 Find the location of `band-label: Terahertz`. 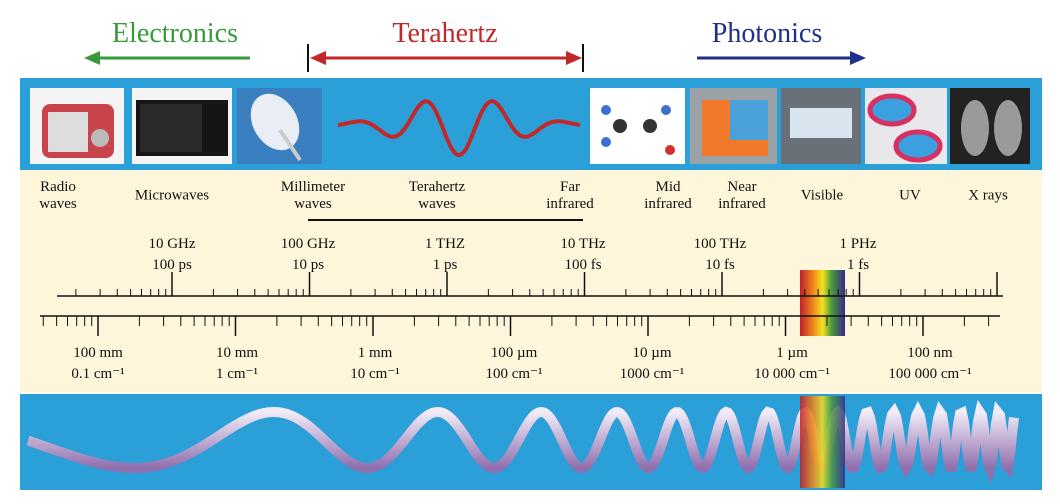

band-label: Terahertz is located at coordinates (437, 187).